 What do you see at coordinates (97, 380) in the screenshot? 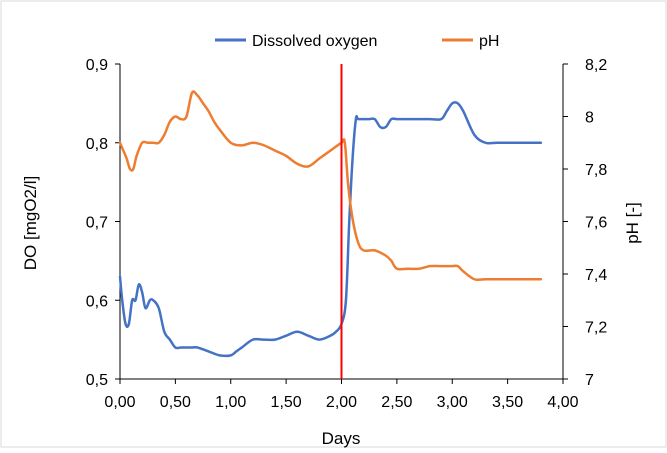
I see `y-tick-label: 0,5` at bounding box center [97, 380].